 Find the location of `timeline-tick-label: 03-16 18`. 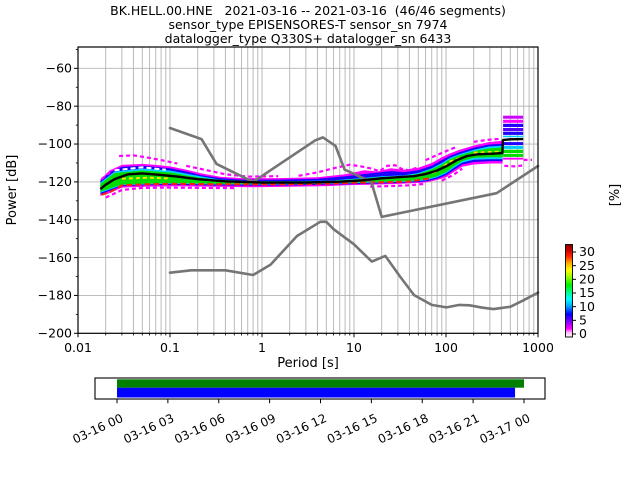

timeline-tick-label: 03-16 18 is located at coordinates (403, 428).